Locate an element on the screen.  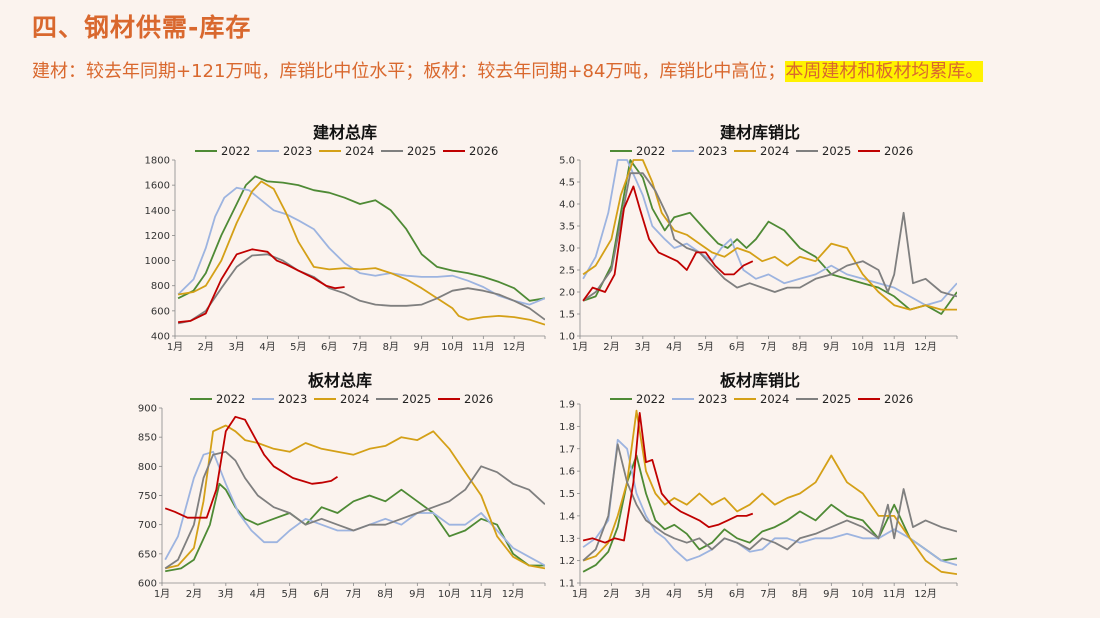
y-tick-label: 1.7 is located at coordinates (567, 449).